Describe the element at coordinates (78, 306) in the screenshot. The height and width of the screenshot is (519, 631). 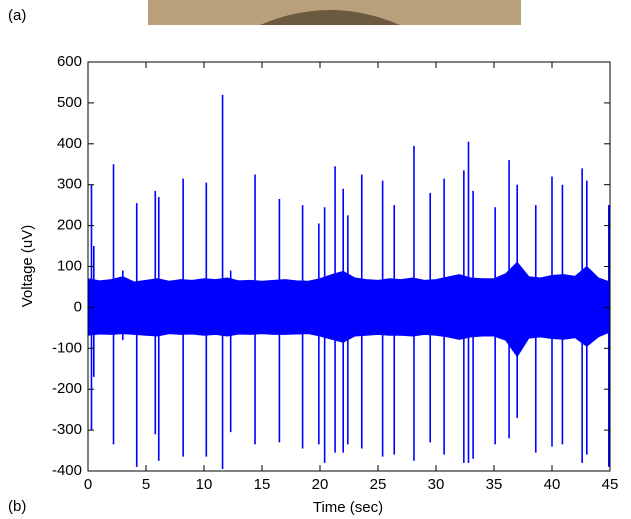
I see `y-tick-label: 0` at that location.